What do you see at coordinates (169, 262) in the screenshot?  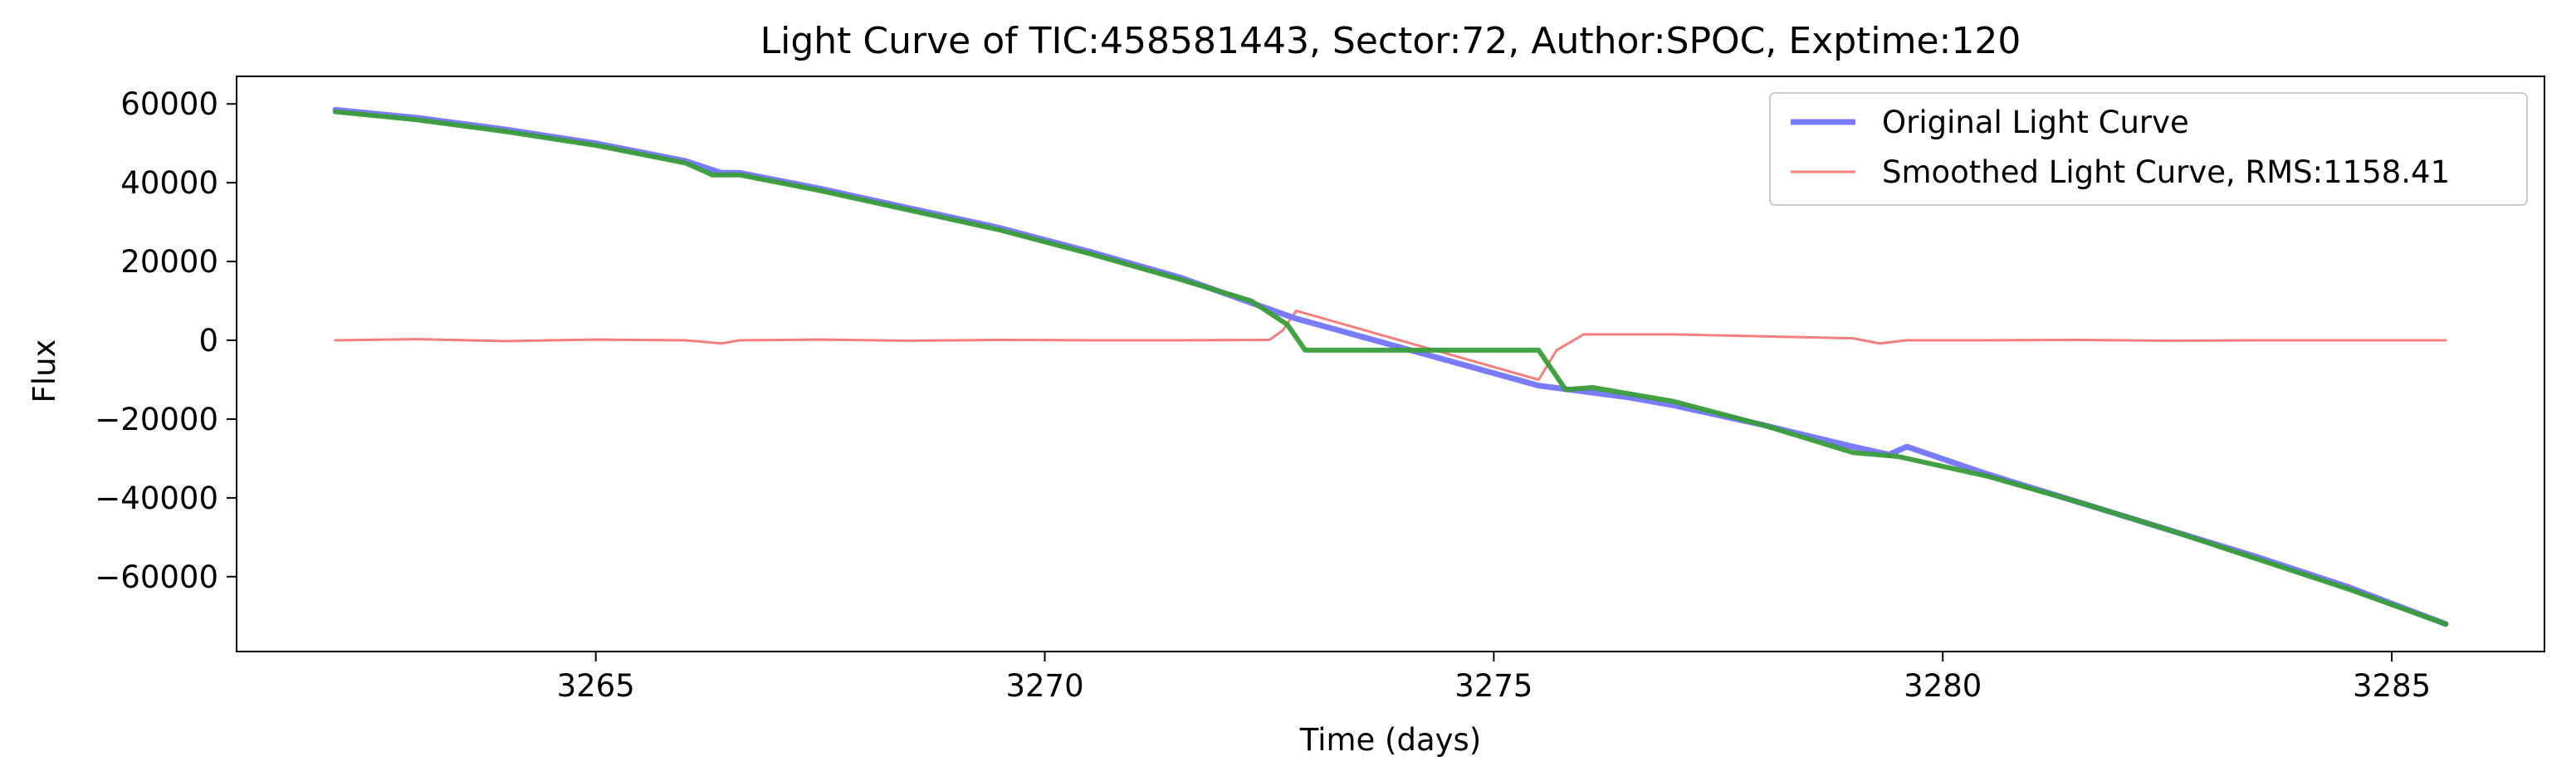 I see `y-tick-label: 20000` at bounding box center [169, 262].